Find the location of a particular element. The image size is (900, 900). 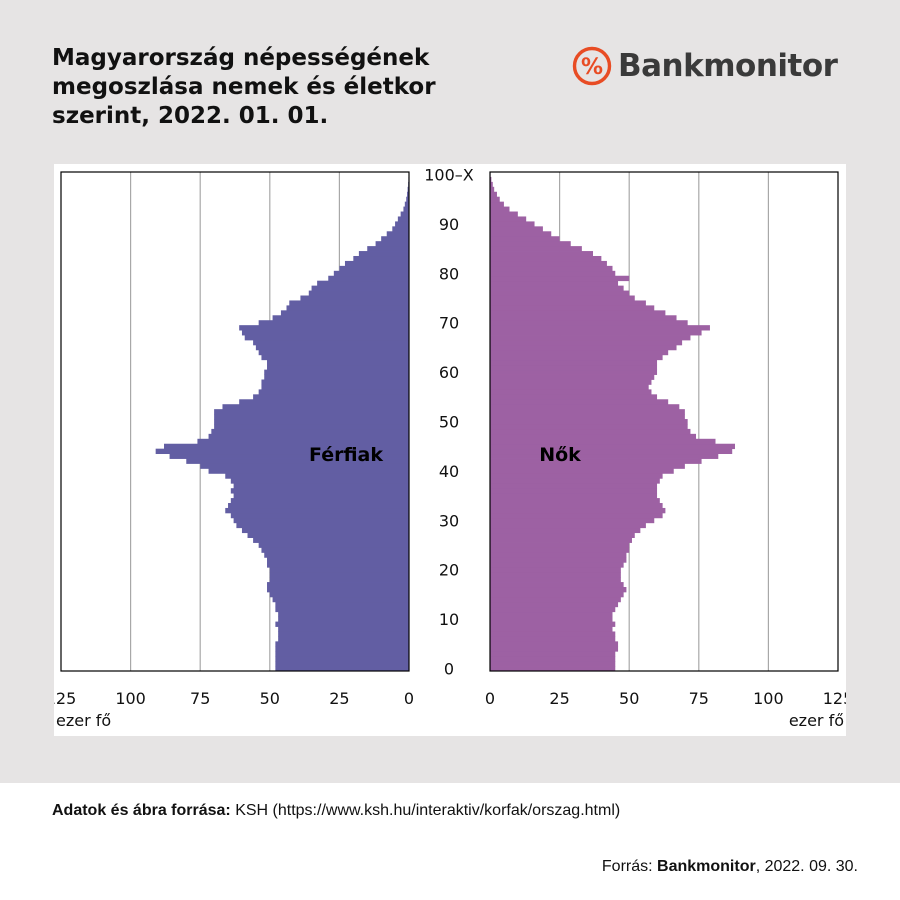

age-tick-label: 60 is located at coordinates (449, 372).